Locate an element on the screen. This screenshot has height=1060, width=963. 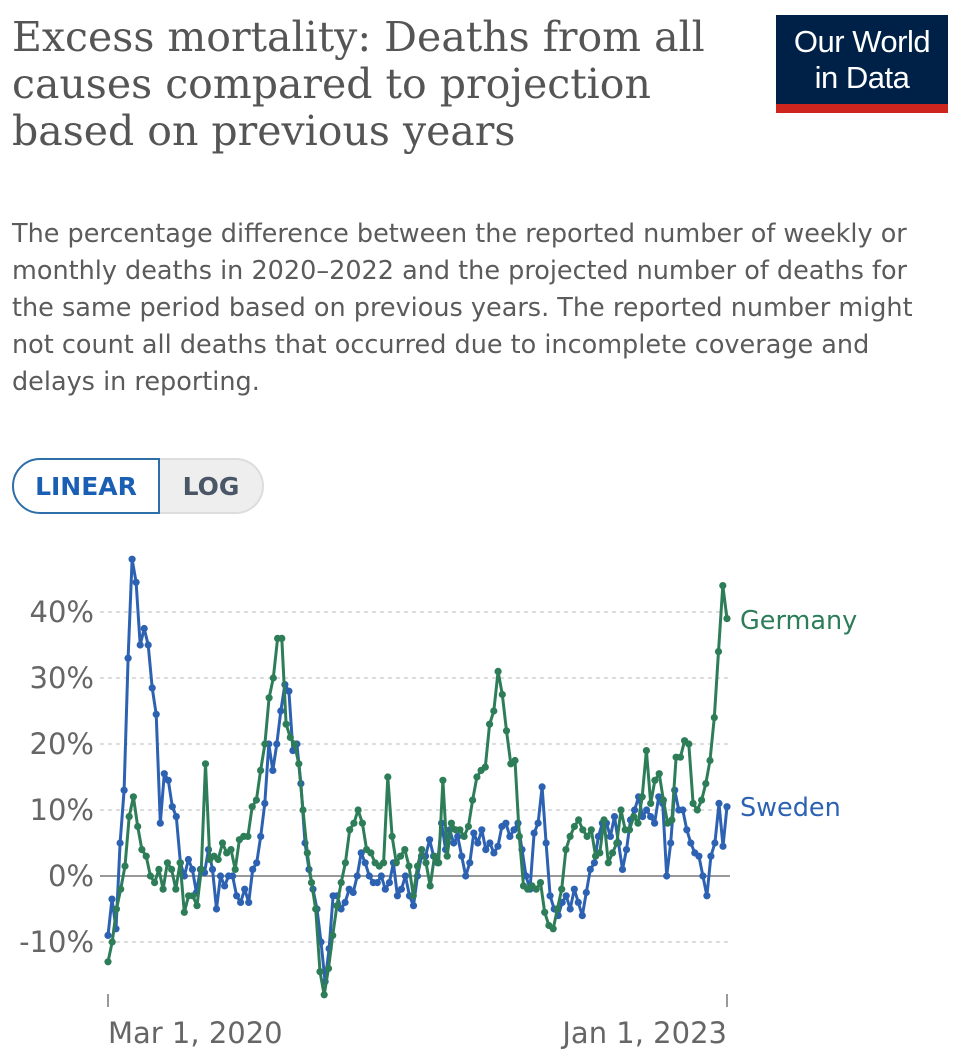
log-scale-button: LOG is located at coordinates (212, 486).